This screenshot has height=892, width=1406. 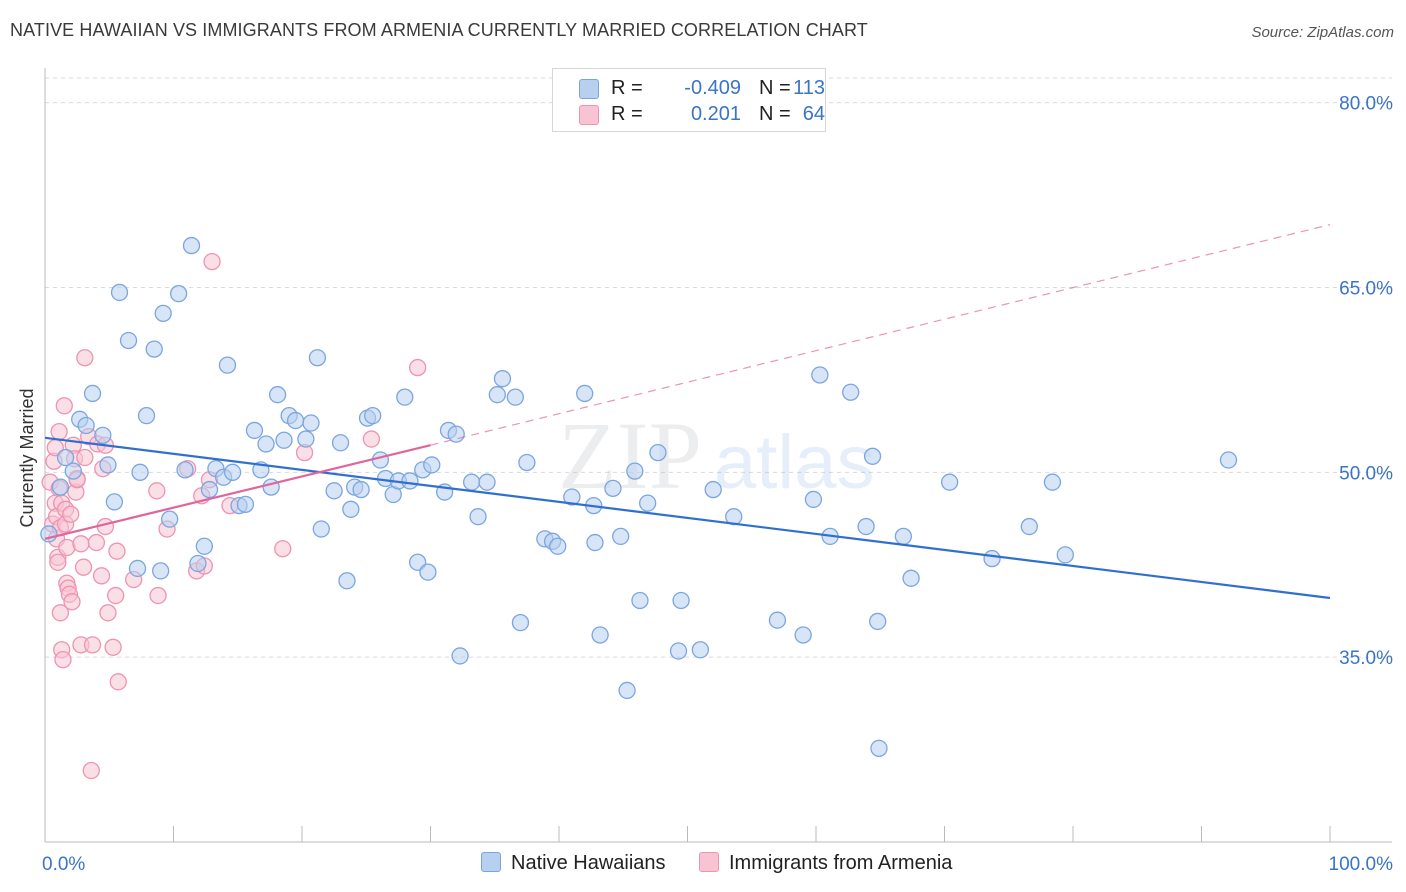 I want to click on legend-item-native-hawaiians: Native Hawaiians, so click(x=573, y=863).